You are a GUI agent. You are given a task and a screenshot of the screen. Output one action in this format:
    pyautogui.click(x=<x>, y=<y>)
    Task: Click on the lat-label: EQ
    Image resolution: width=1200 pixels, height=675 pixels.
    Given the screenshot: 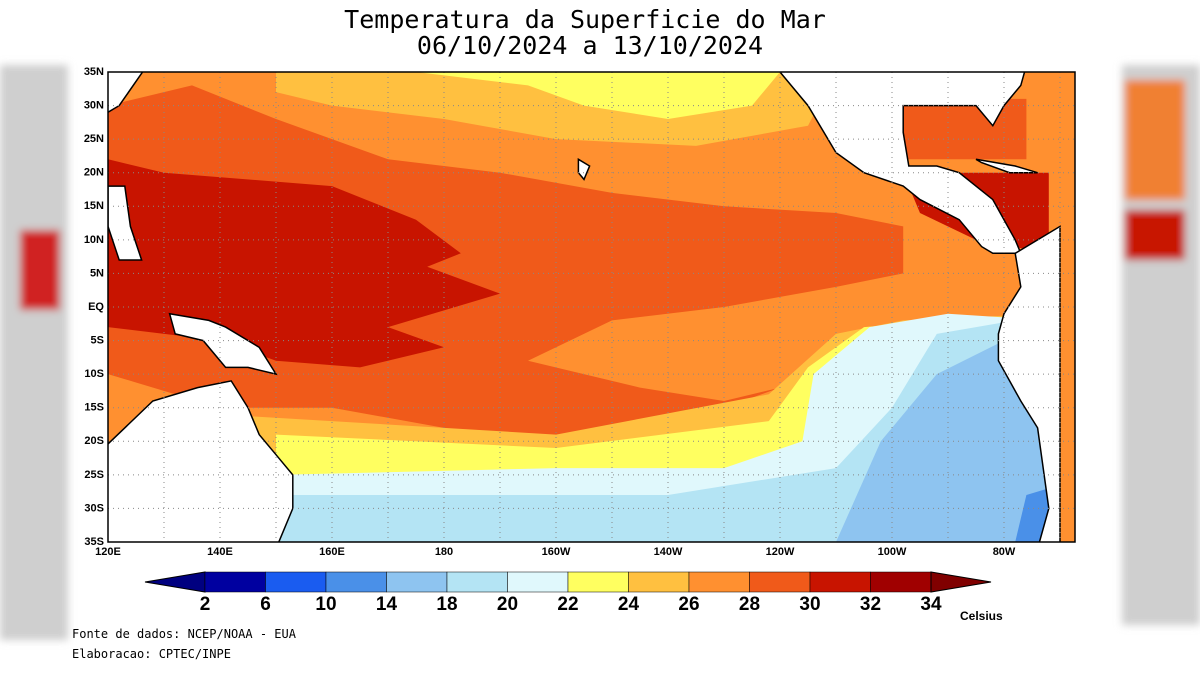 What is the action you would take?
    pyautogui.click(x=96, y=307)
    